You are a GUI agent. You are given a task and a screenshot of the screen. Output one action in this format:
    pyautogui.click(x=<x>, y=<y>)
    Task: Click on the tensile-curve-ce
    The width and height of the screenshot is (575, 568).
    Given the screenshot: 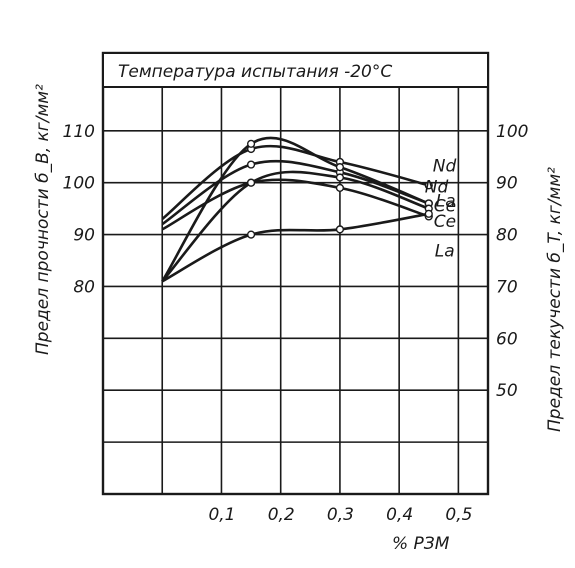 What is the action you would take?
    pyautogui.click(x=295, y=192)
    